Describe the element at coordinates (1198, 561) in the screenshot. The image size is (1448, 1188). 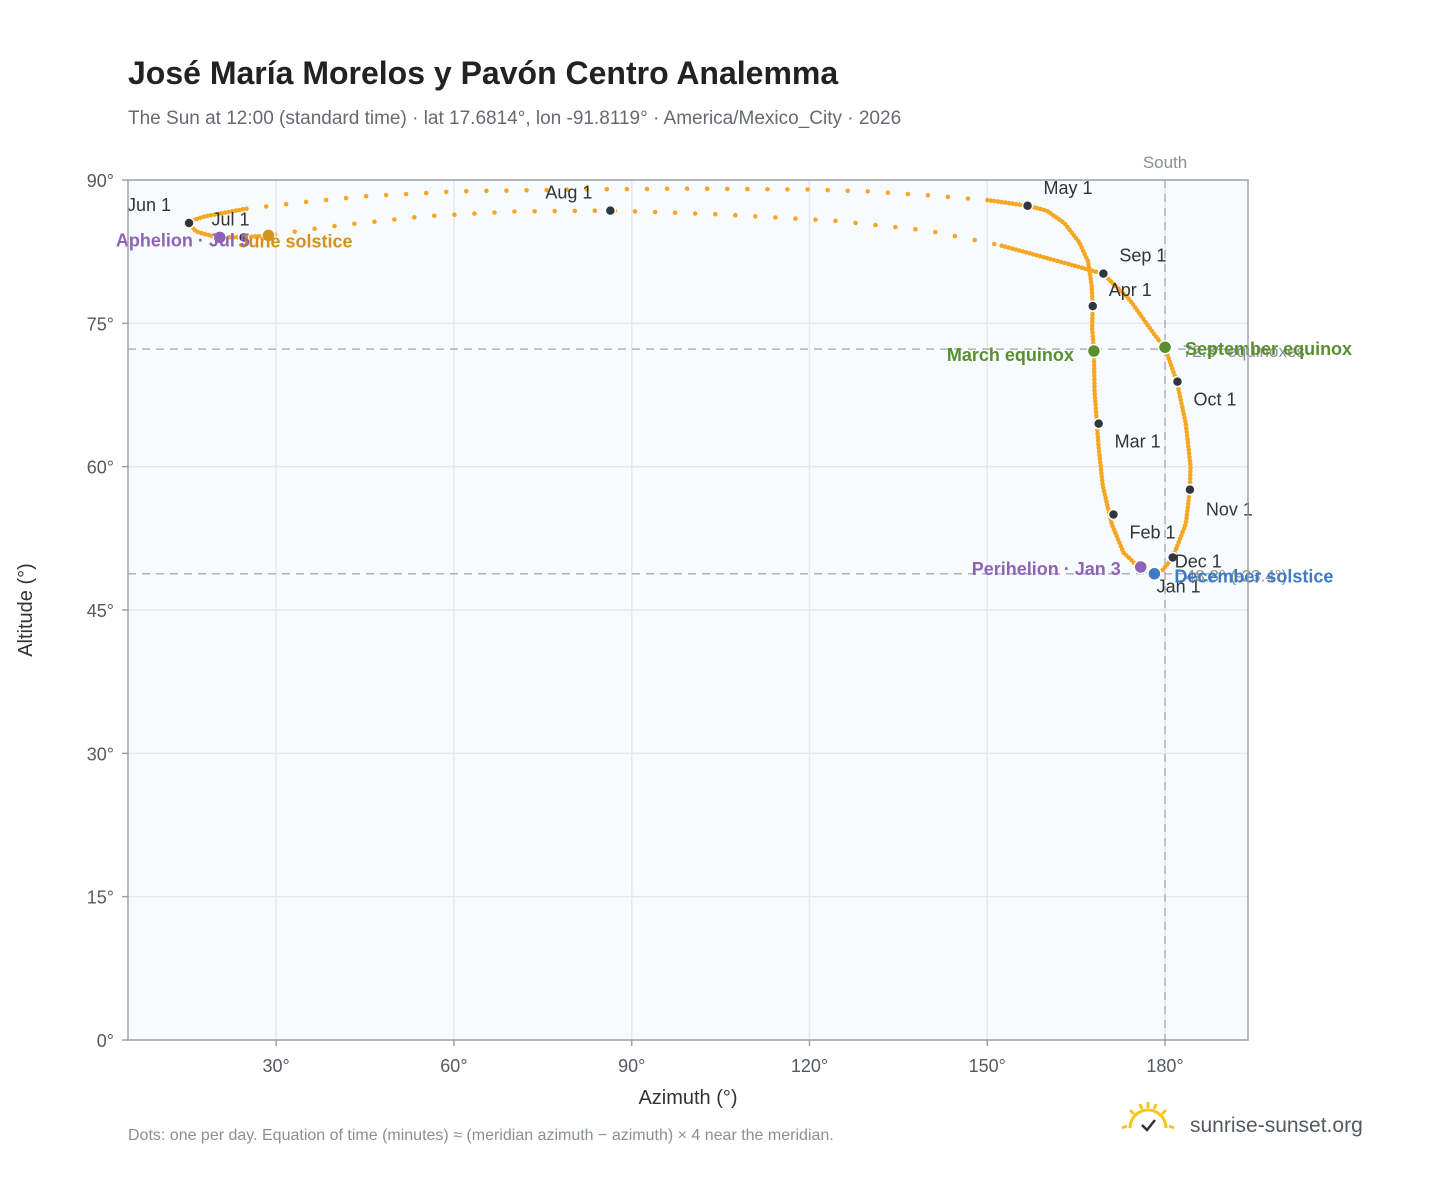
I see `month-label: Dec 1` at that location.